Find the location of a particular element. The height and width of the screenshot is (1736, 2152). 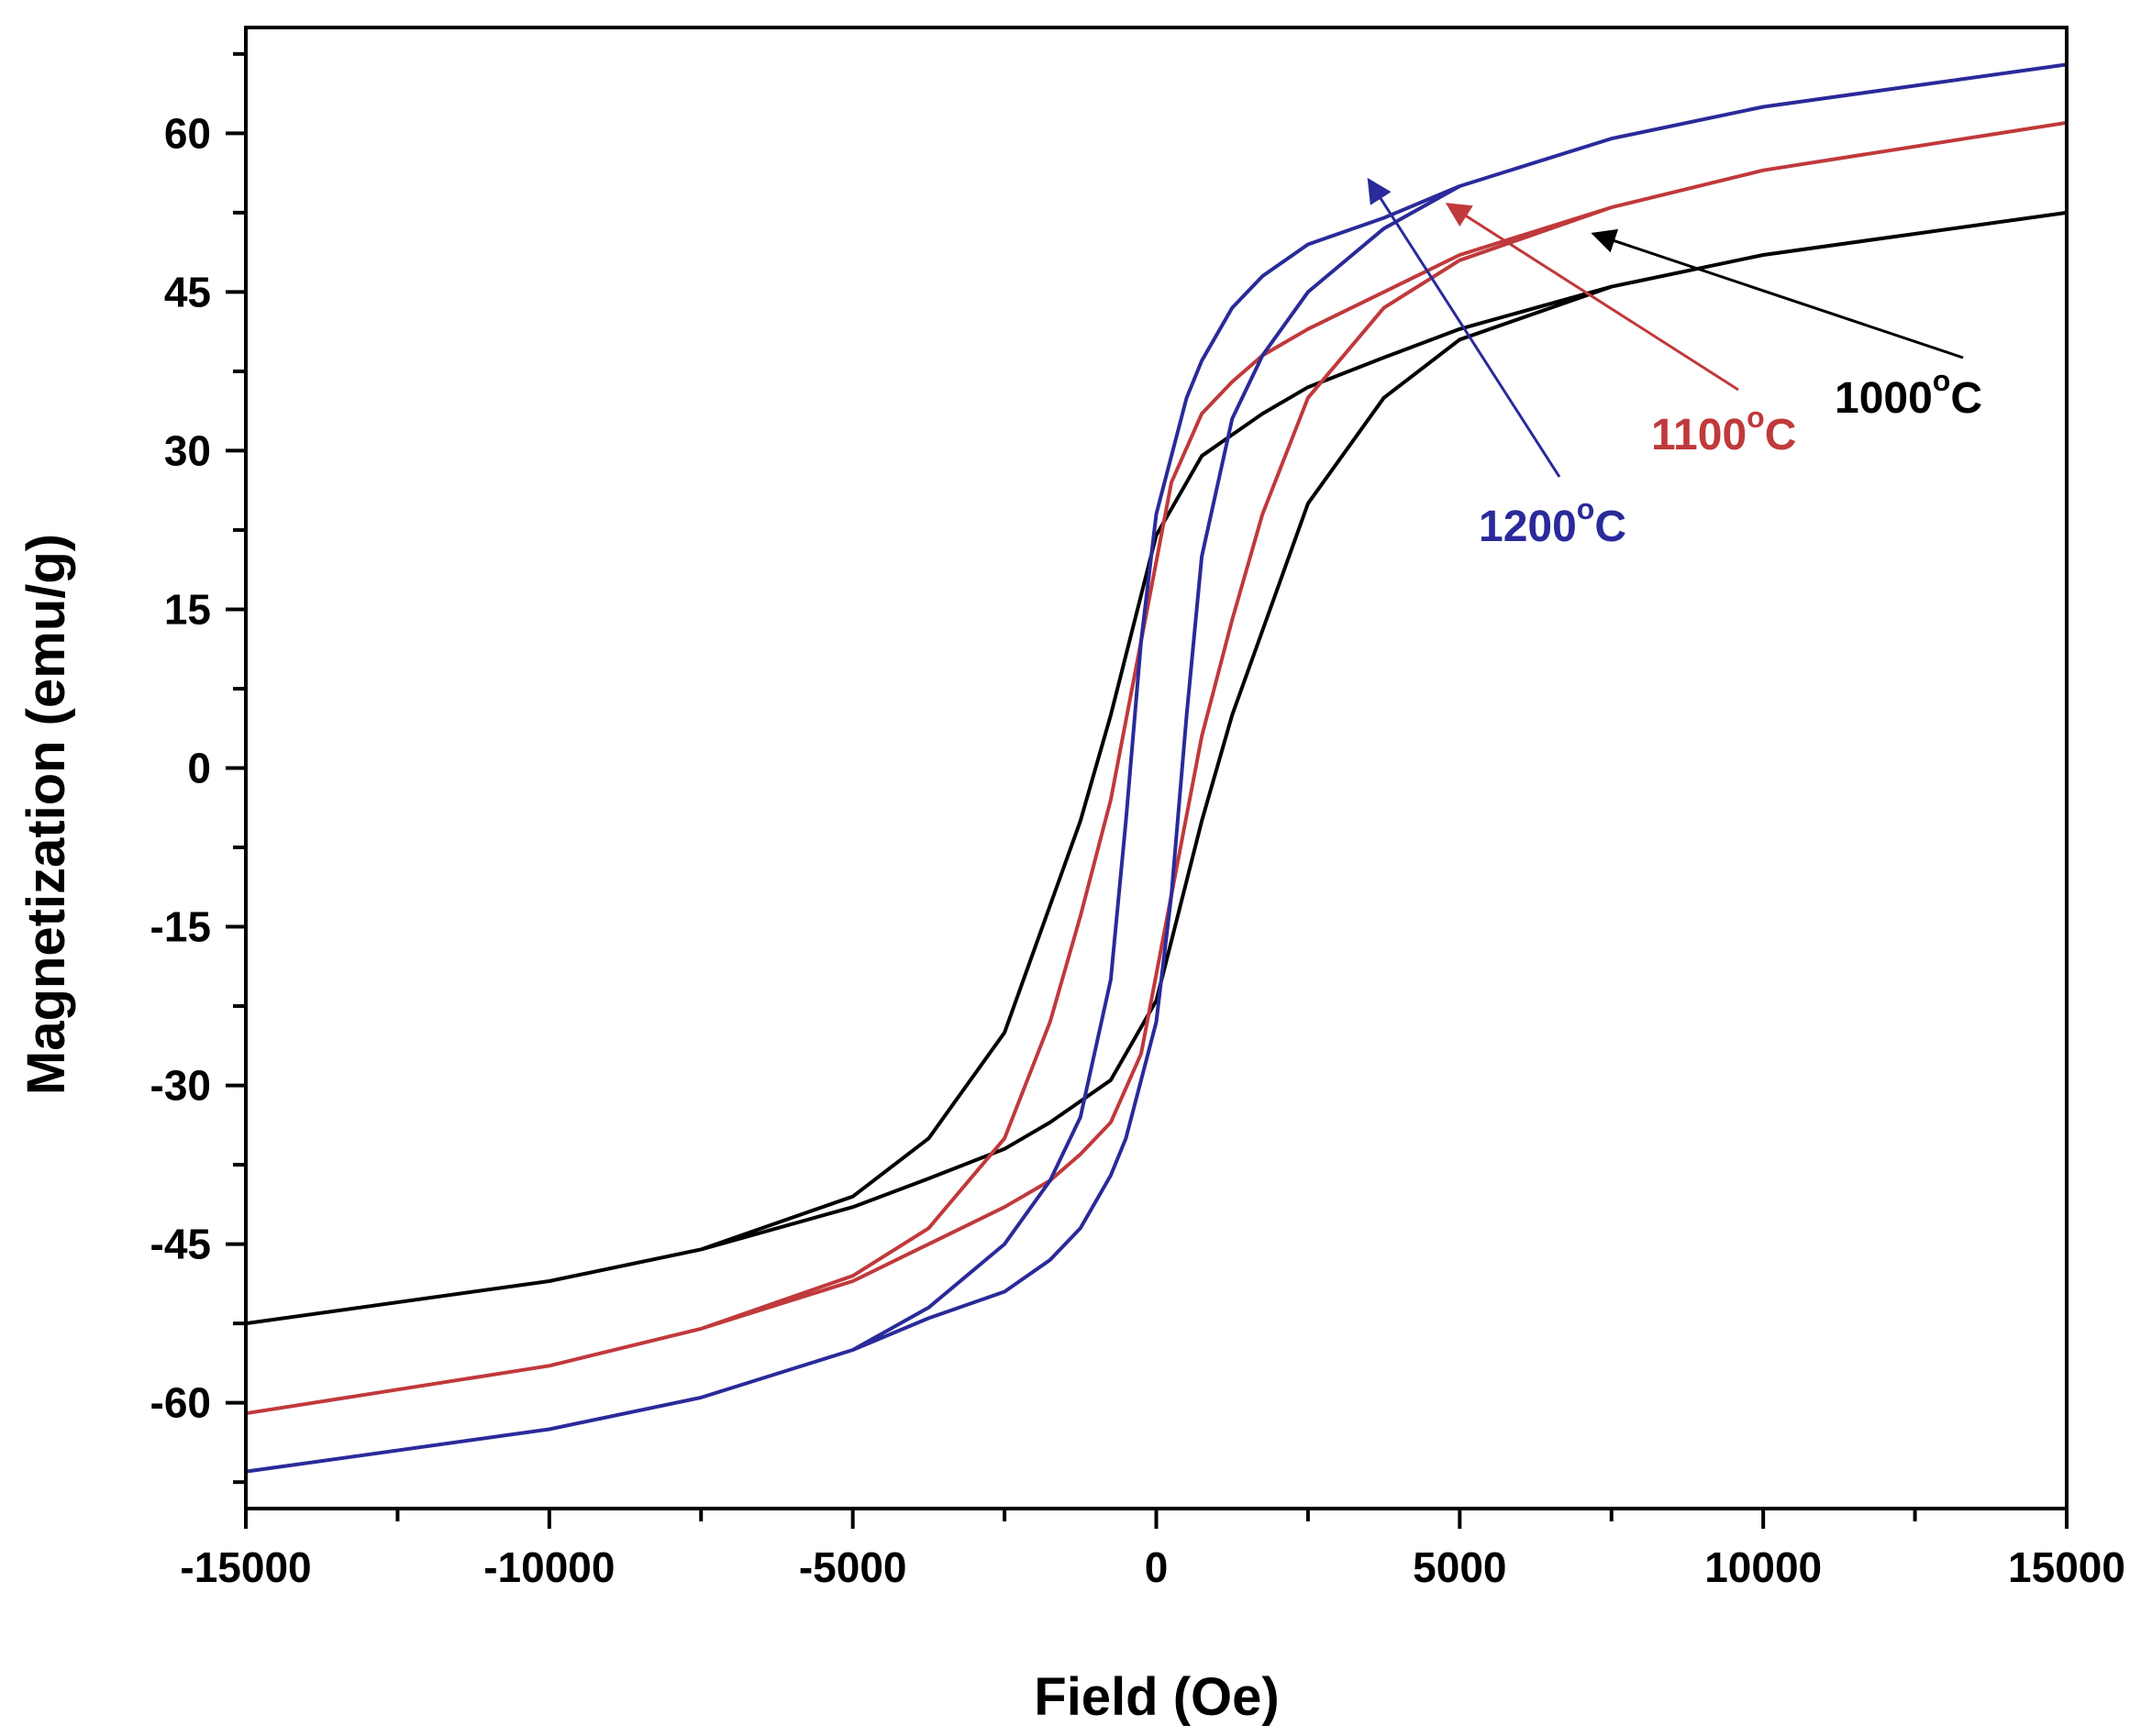

x-tick-label: -15000 is located at coordinates (246, 1567).